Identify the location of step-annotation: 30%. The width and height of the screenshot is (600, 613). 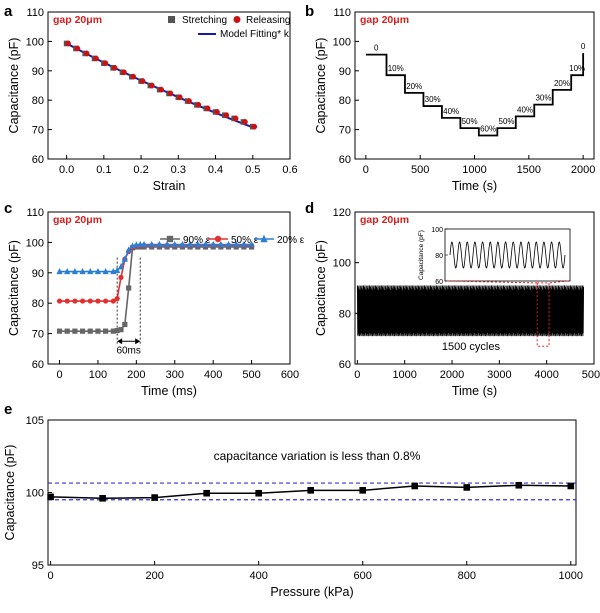
(433, 99).